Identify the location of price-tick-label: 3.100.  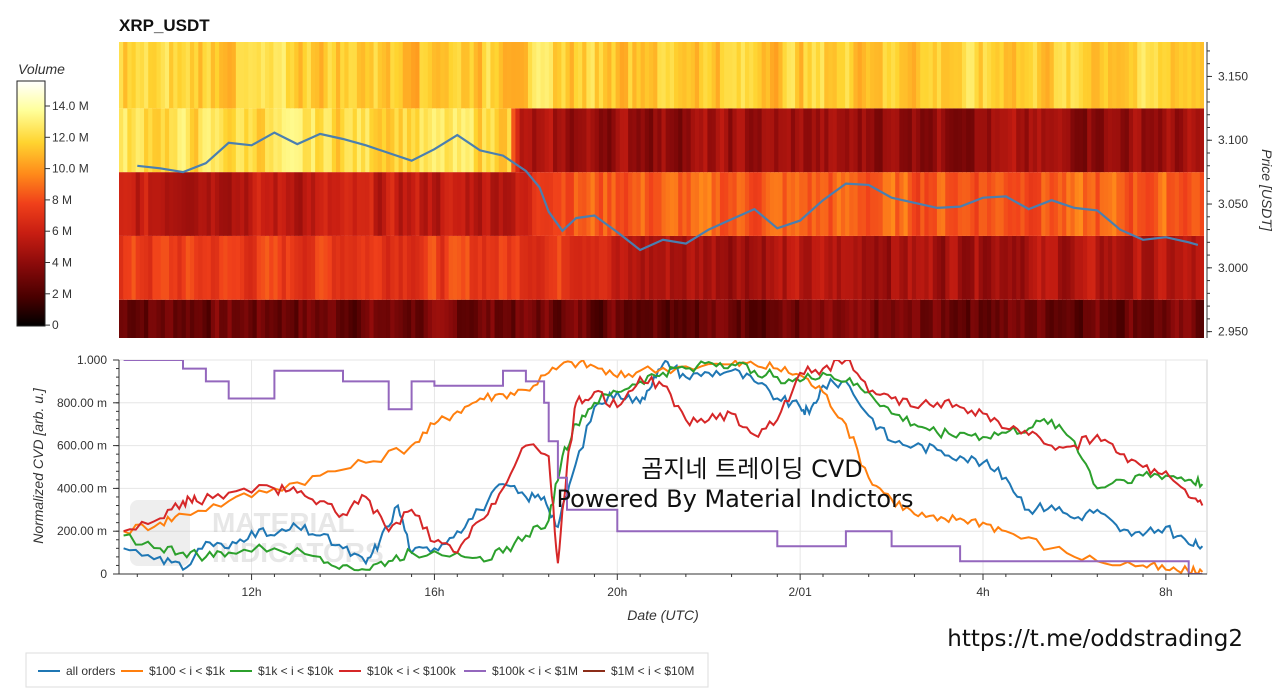
(1233, 140).